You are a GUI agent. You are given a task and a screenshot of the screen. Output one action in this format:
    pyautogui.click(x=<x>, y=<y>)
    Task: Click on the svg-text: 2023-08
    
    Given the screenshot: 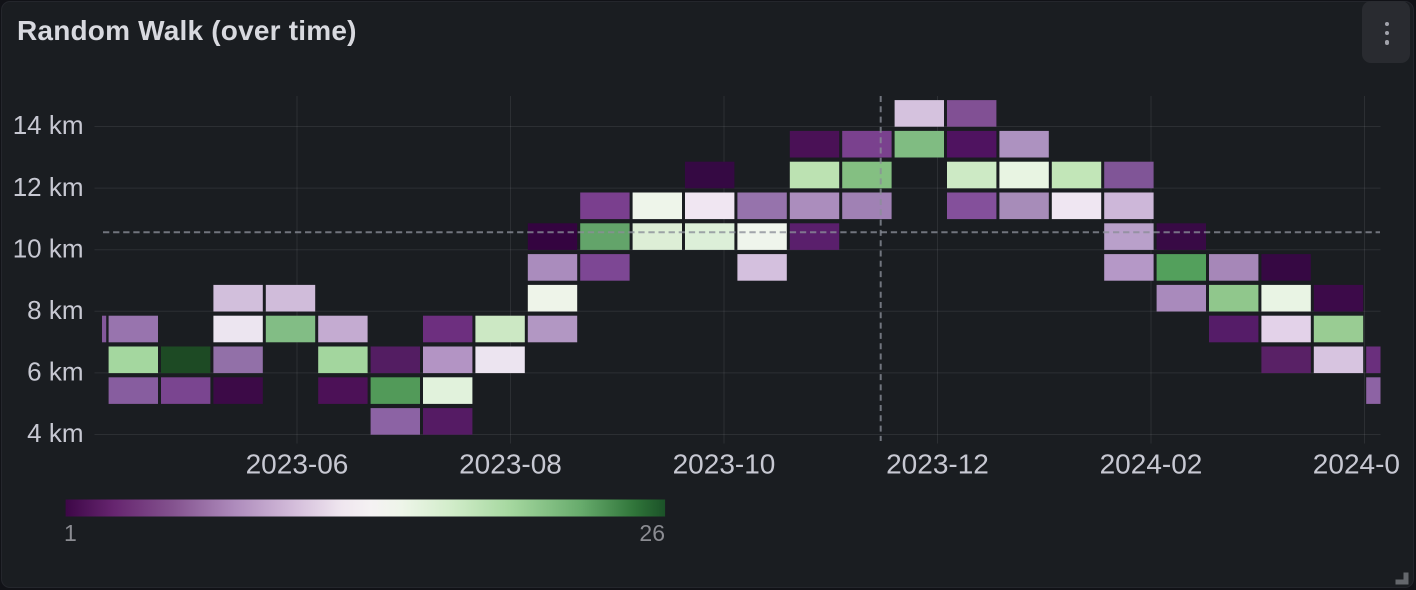 What is the action you would take?
    pyautogui.click(x=510, y=464)
    